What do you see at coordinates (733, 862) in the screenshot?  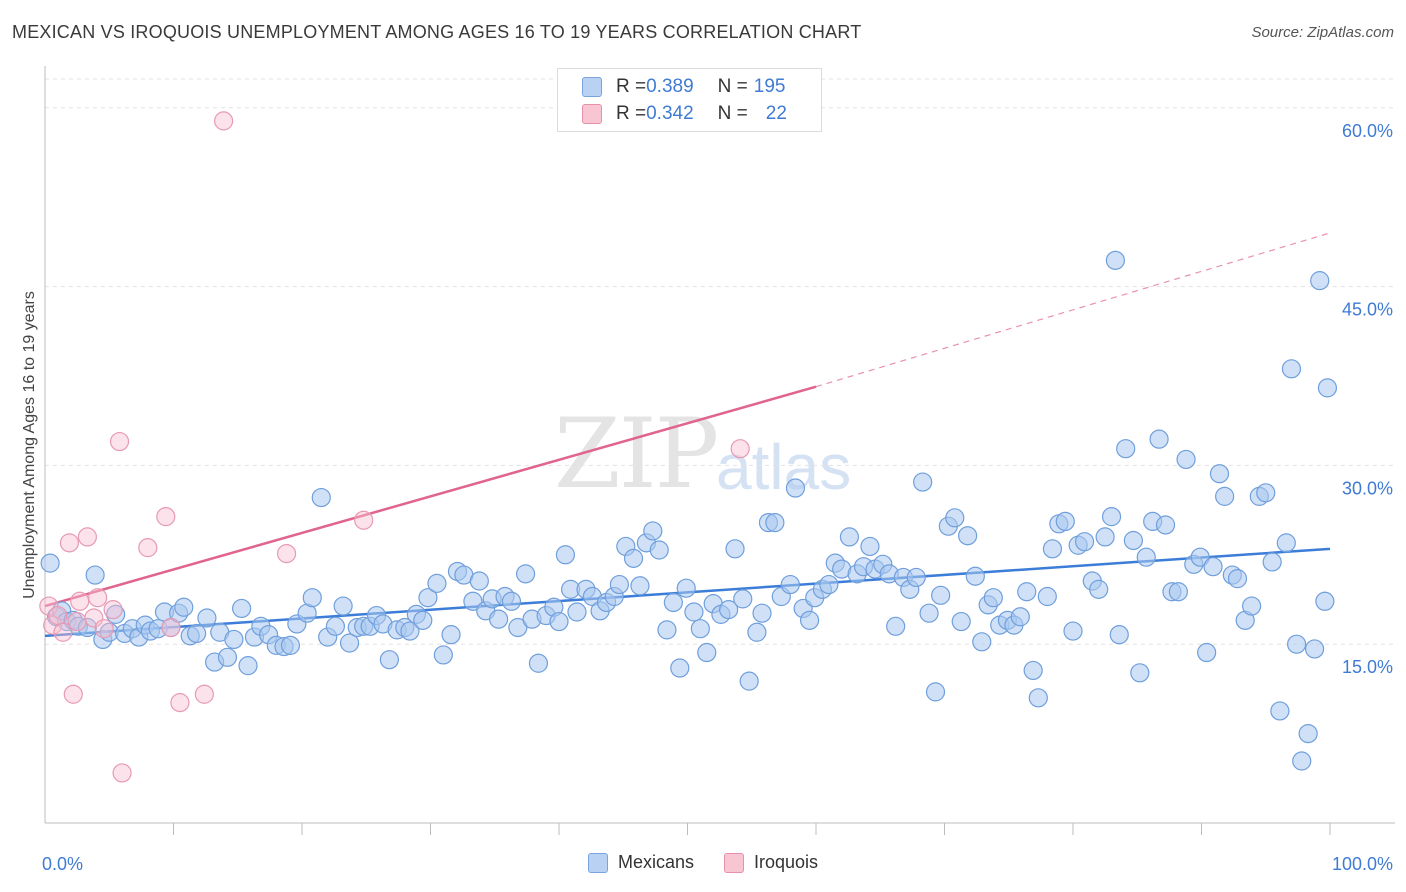 I see `series-swatch-iroquois` at bounding box center [733, 862].